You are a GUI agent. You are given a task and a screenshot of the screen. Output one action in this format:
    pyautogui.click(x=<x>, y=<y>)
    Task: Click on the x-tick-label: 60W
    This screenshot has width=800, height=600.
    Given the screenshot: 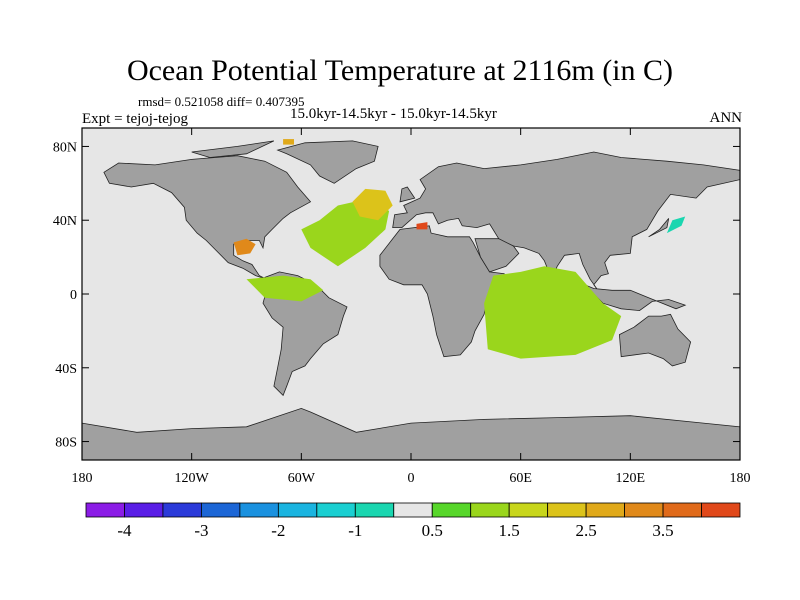 What is the action you would take?
    pyautogui.click(x=302, y=478)
    